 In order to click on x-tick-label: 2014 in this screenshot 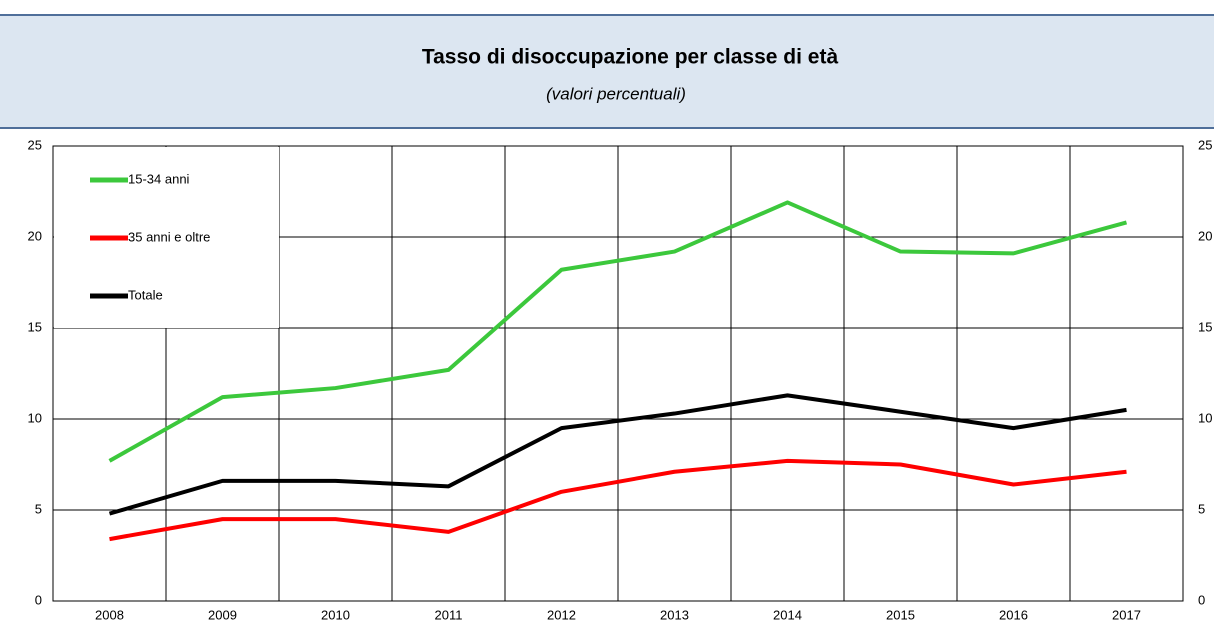, I will do `click(787, 614)`.